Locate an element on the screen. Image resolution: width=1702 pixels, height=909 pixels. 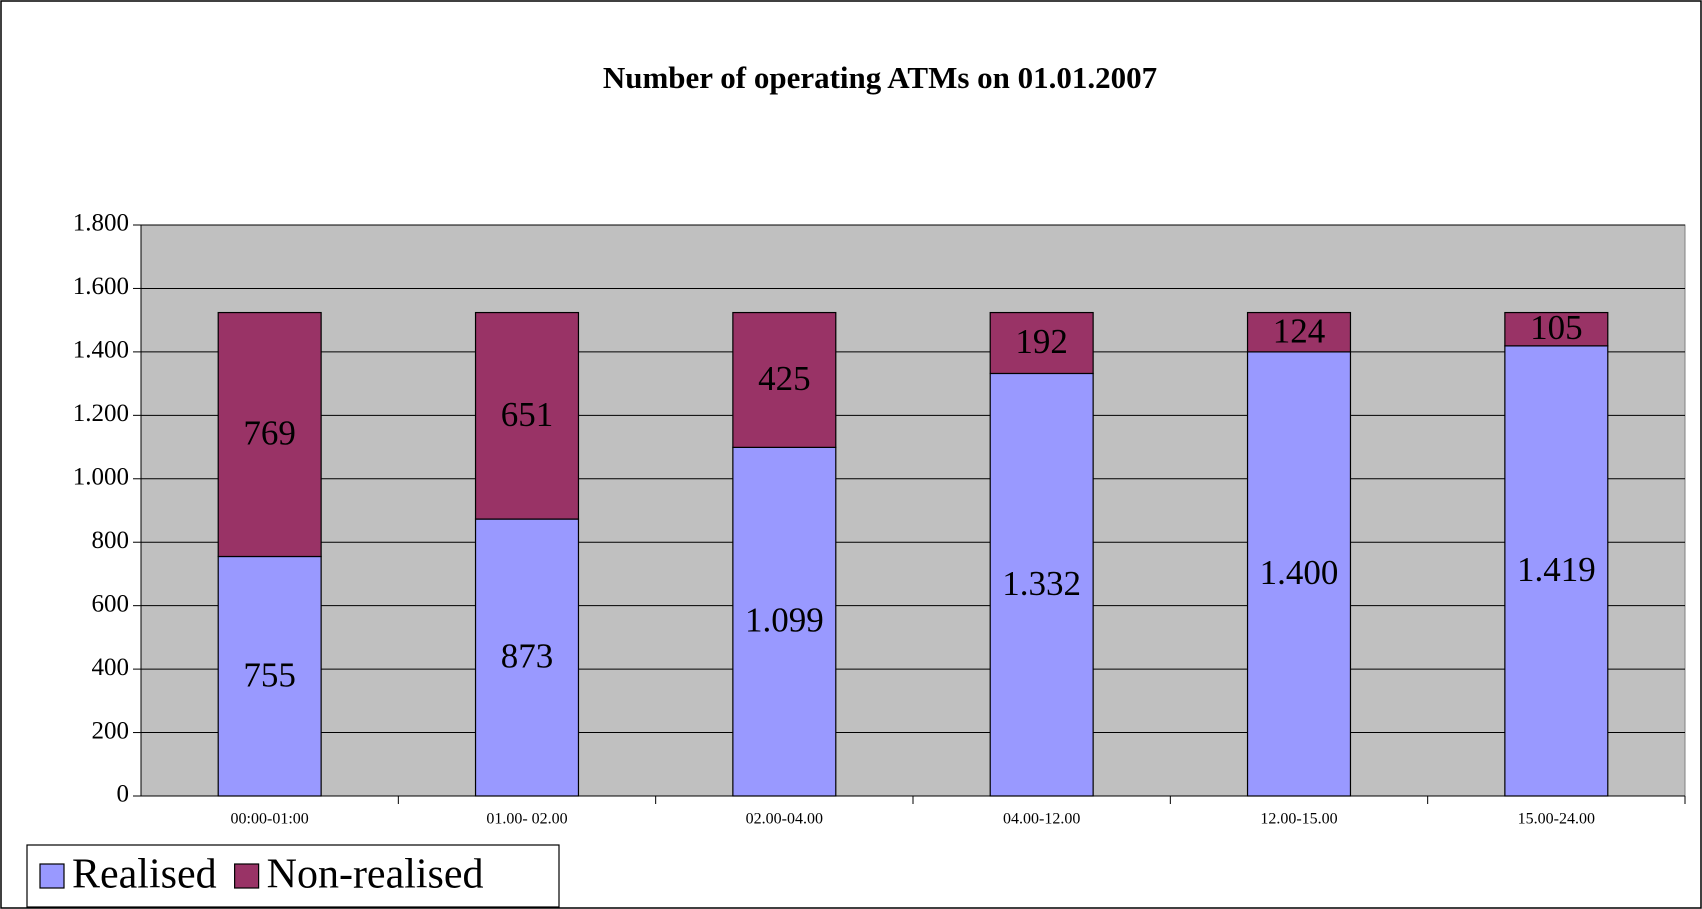
data-label: 192 is located at coordinates (1041, 341).